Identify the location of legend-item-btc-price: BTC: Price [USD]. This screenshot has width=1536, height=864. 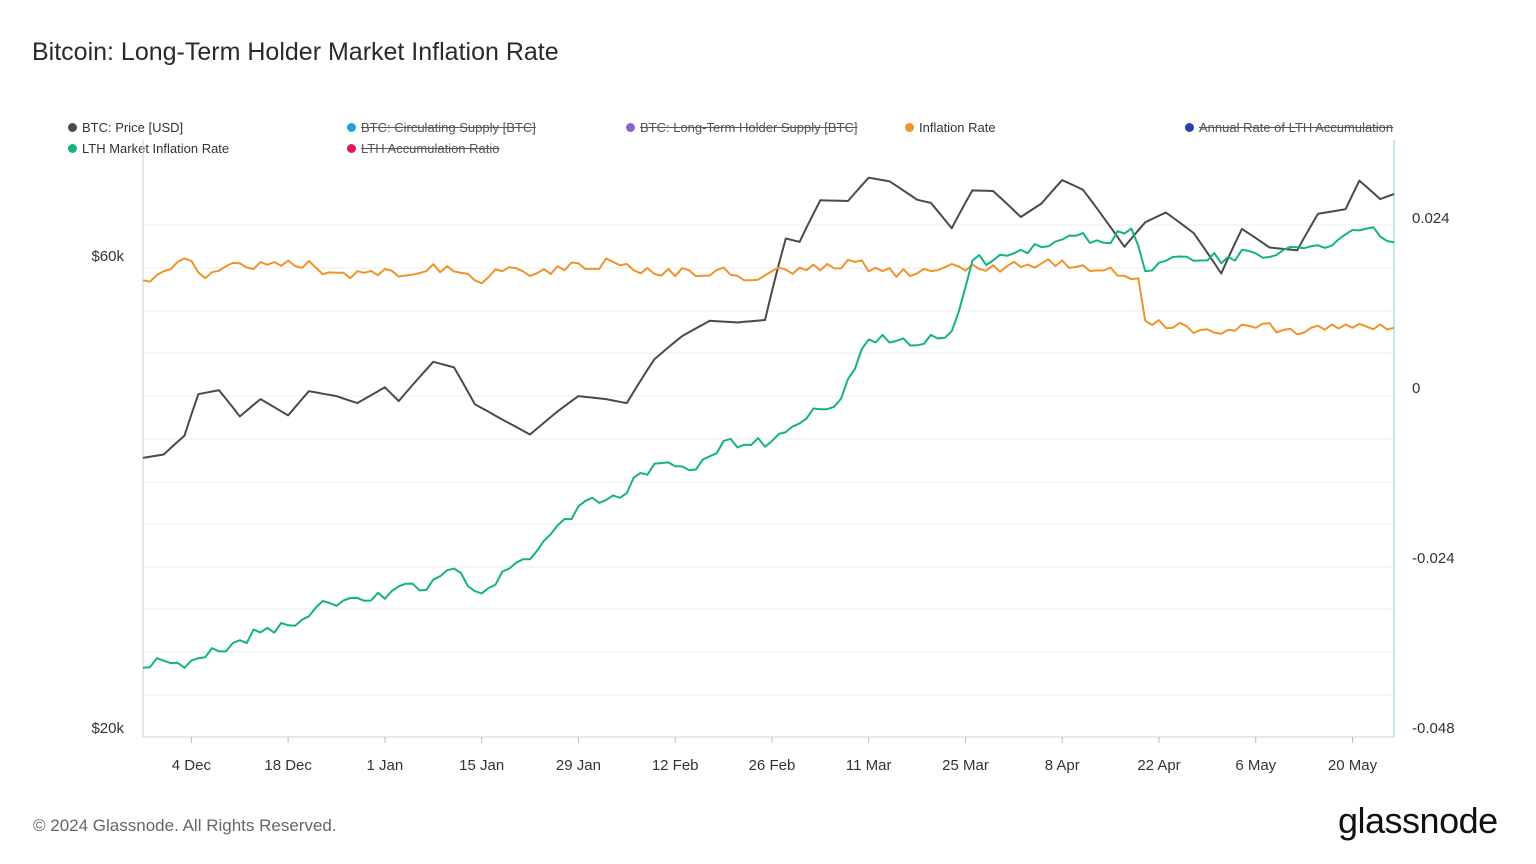
(125, 127).